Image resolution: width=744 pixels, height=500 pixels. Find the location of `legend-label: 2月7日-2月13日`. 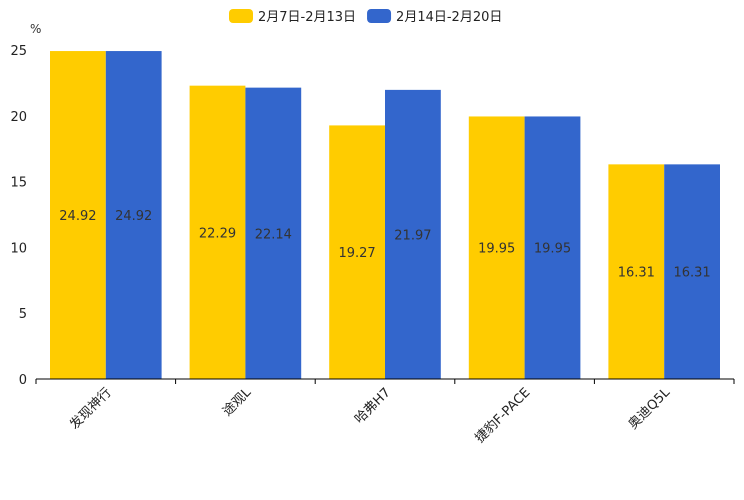

legend-label: 2月7日-2月13日 is located at coordinates (307, 17).